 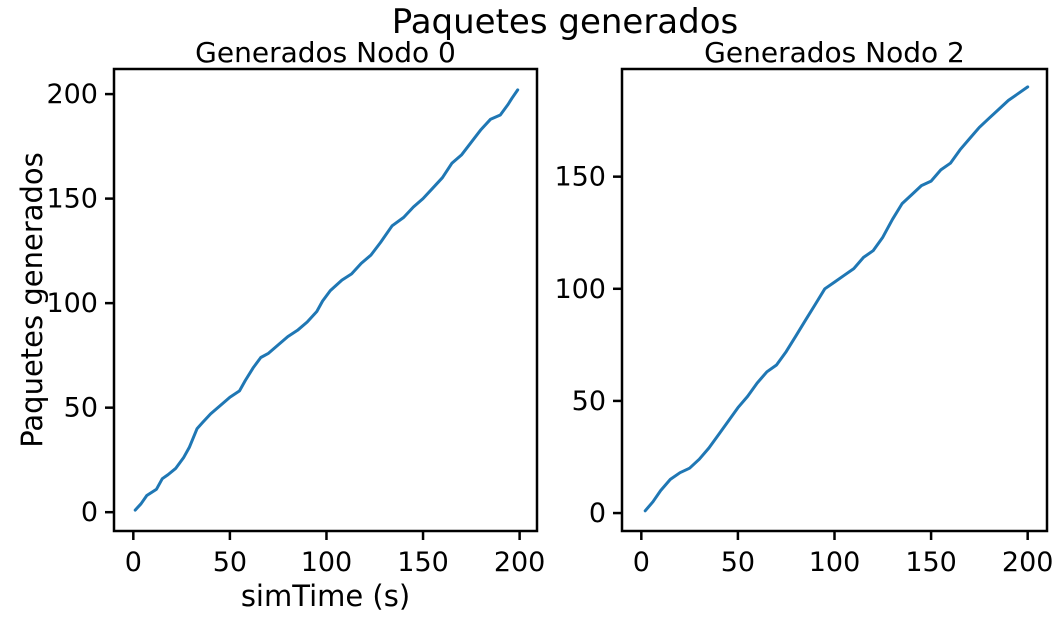 What do you see at coordinates (520, 562) in the screenshot?
I see `x-tick-label-0-200: 200` at bounding box center [520, 562].